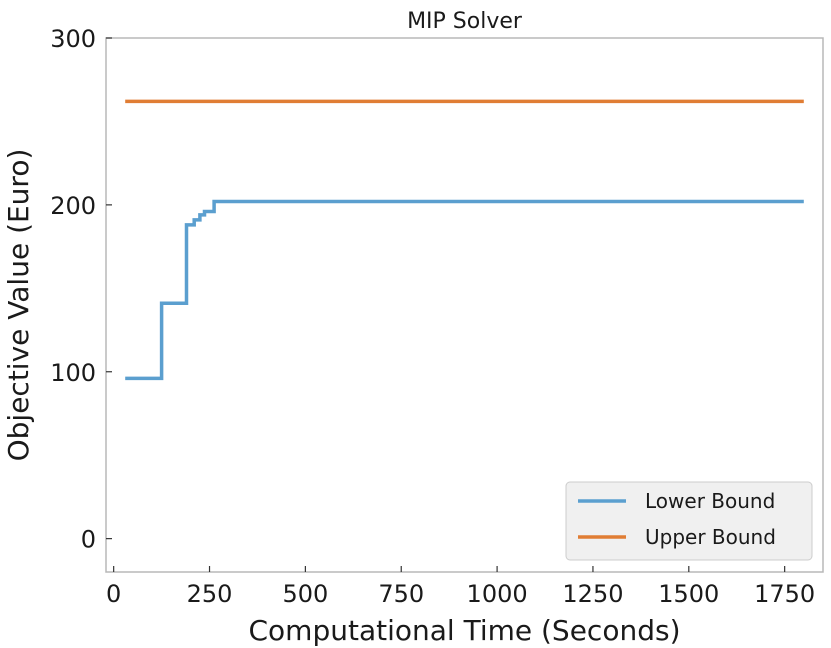  What do you see at coordinates (465, 21) in the screenshot?
I see `chart-title: MIP Solver` at bounding box center [465, 21].